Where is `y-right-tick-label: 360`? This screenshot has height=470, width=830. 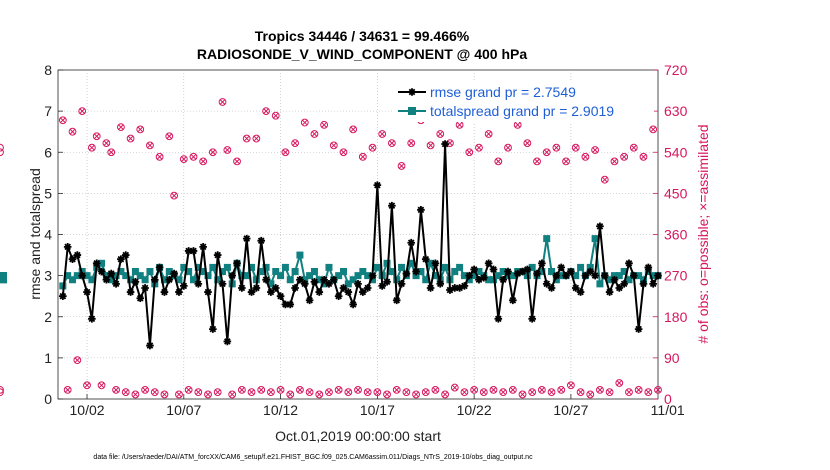 y-right-tick-label: 360 is located at coordinates (676, 235).